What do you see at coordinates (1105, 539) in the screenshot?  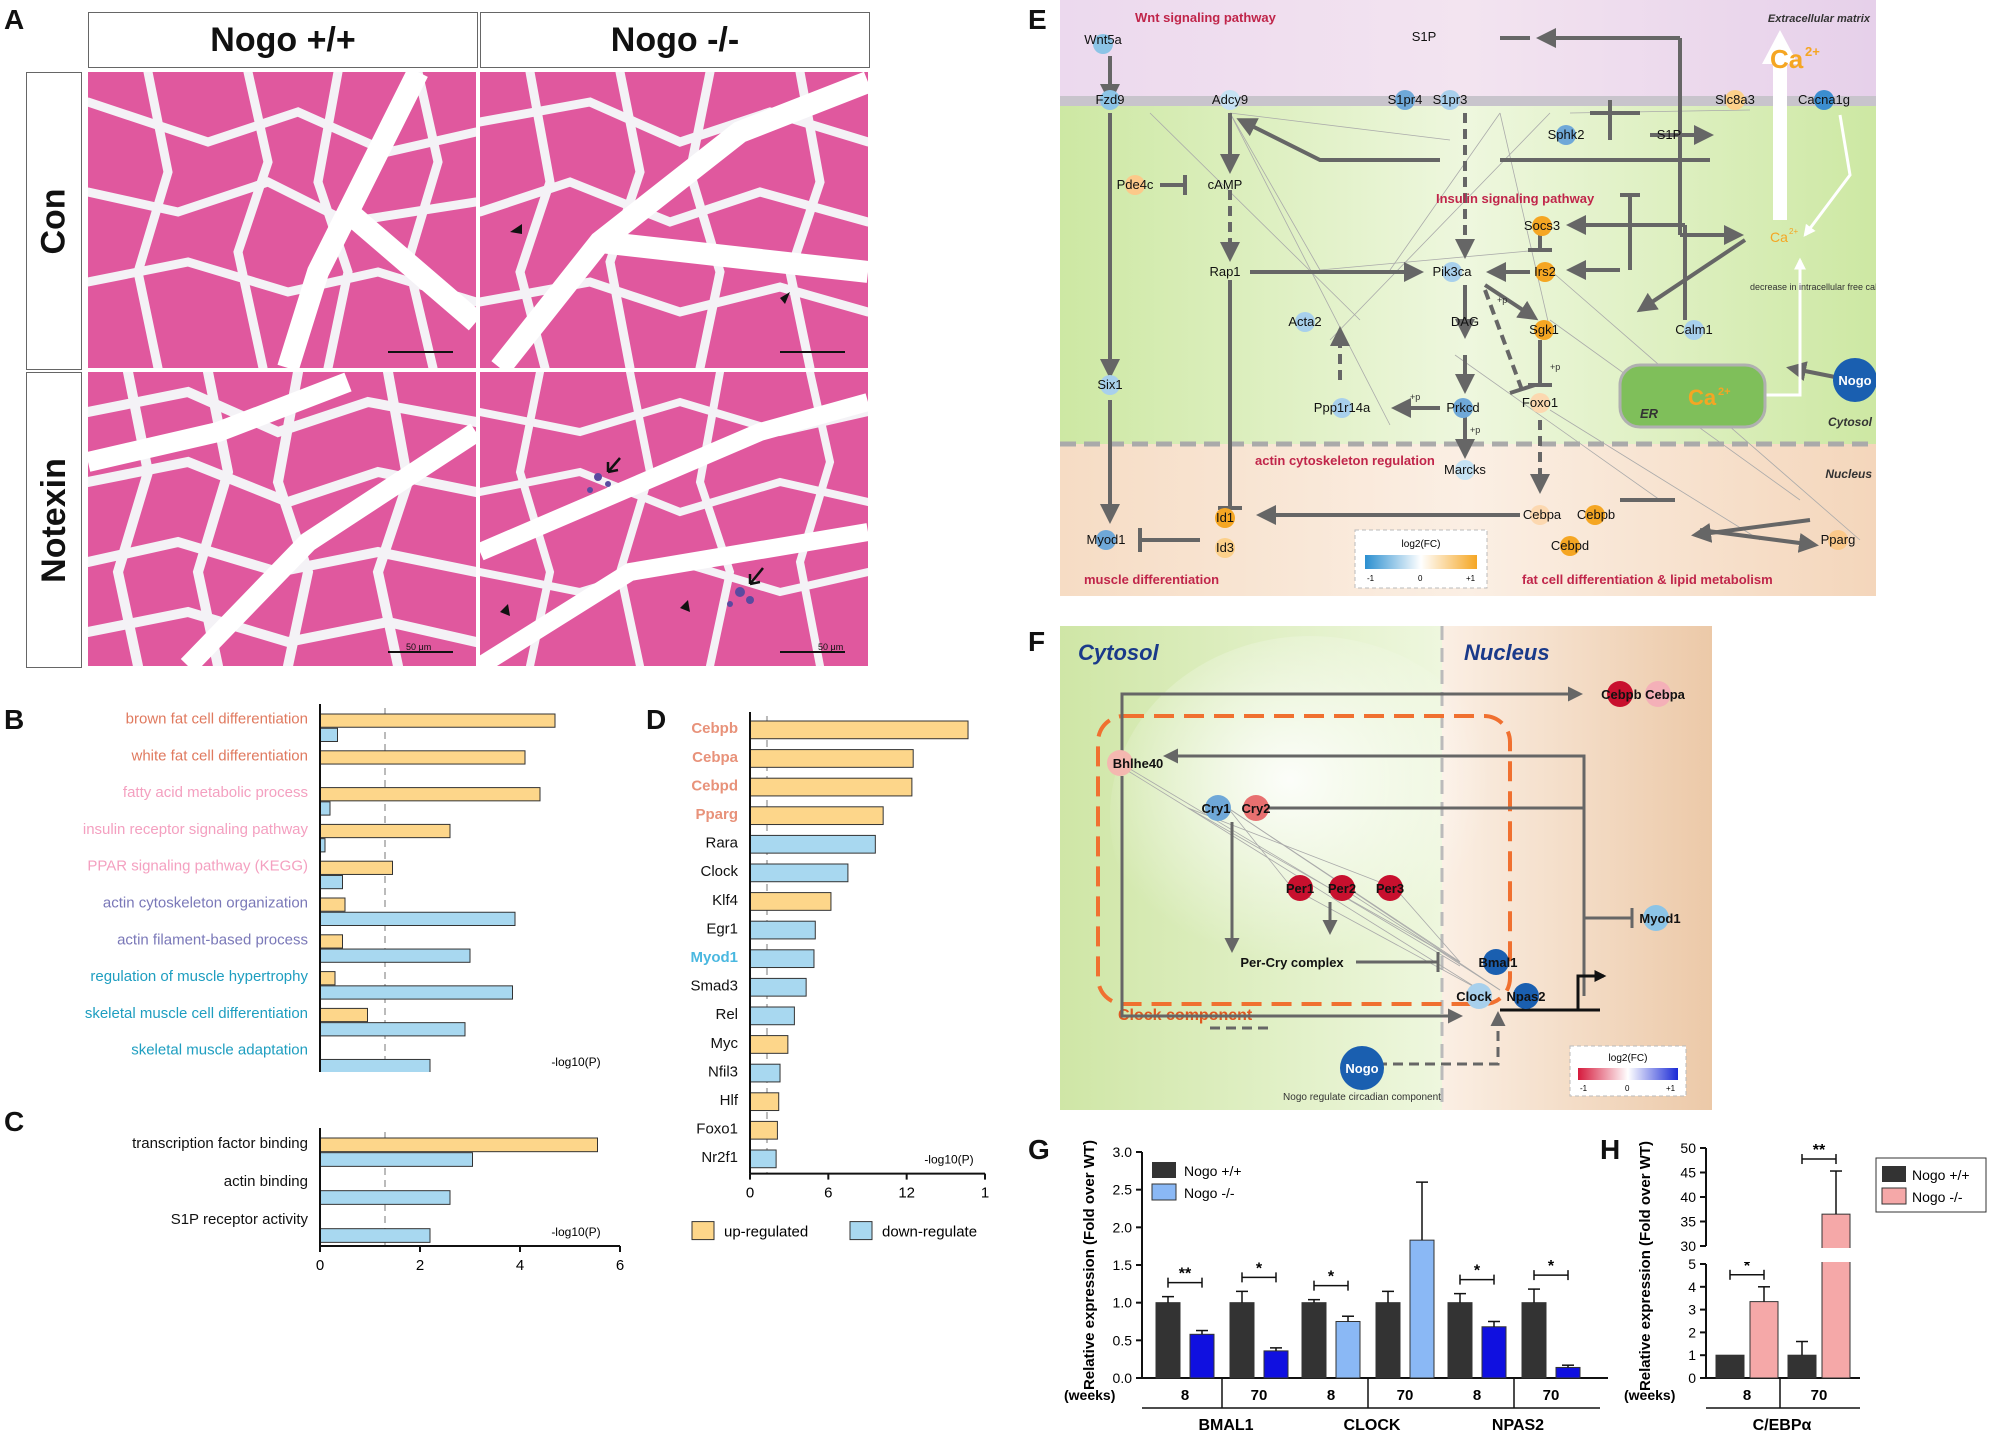 I see `node-myod1-e-label: Myod1` at bounding box center [1105, 539].